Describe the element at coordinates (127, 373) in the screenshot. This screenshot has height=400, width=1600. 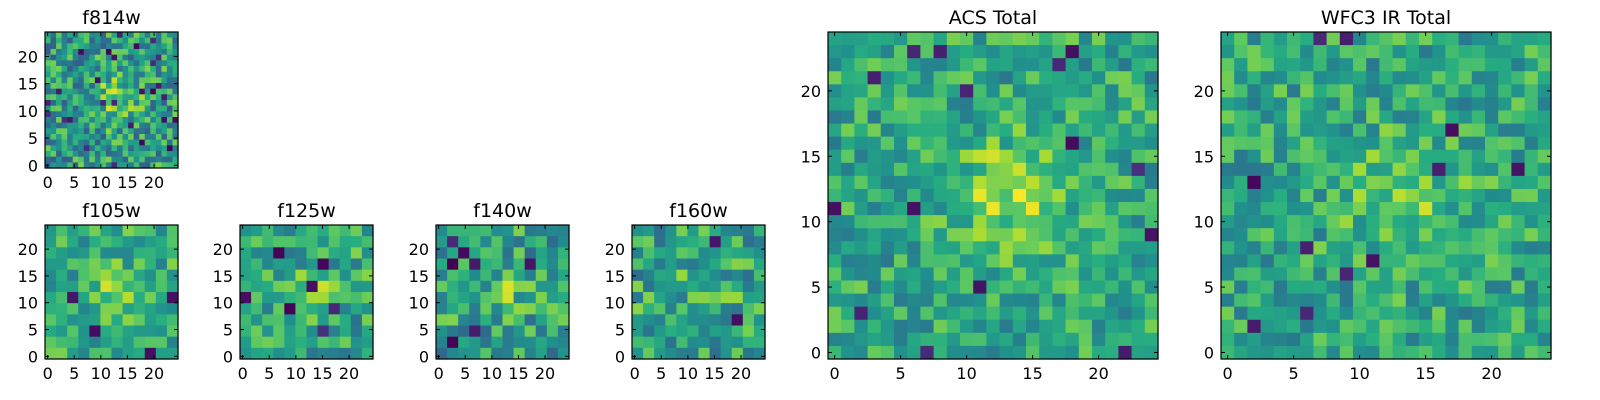
I see `x-tick-label: 15` at that location.